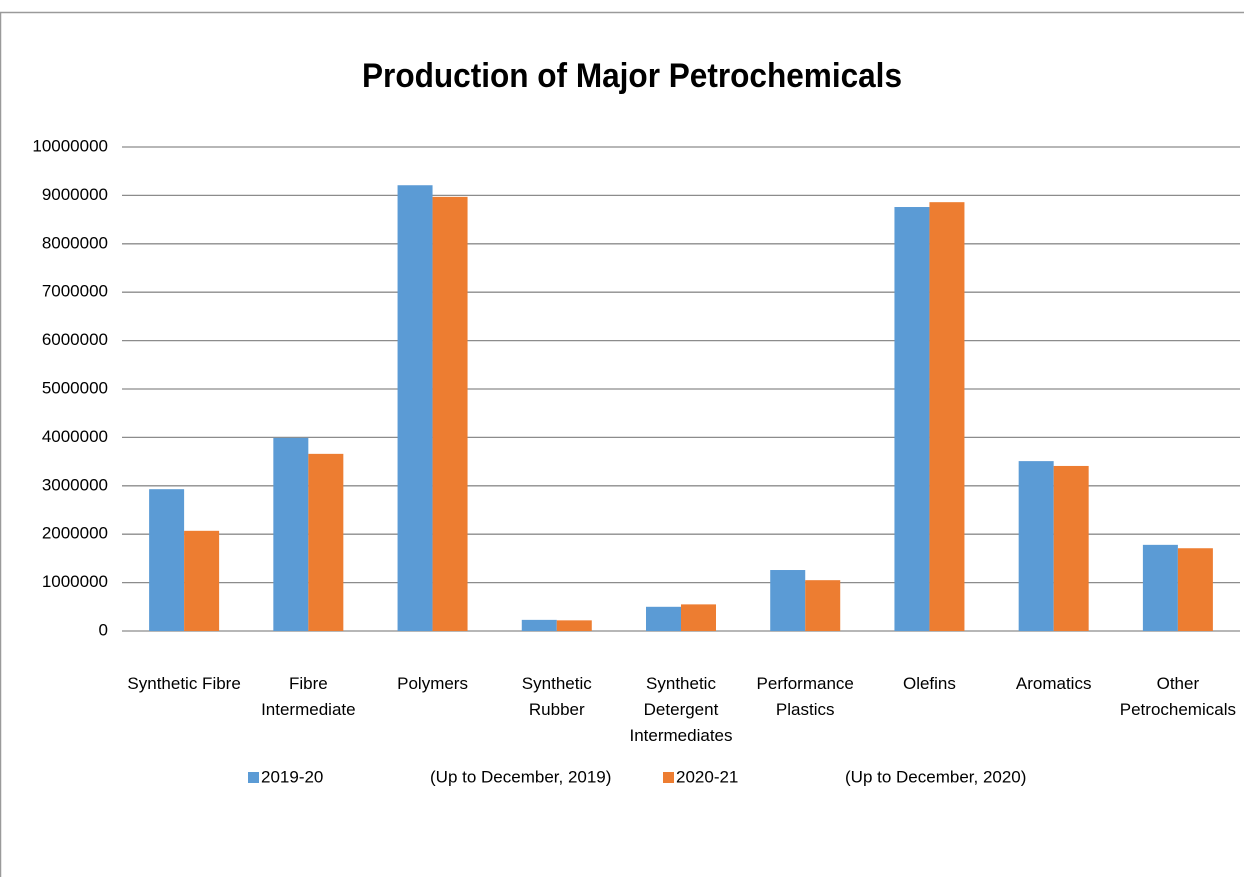  I want to click on y-tick-label: 4000000, so click(75, 436).